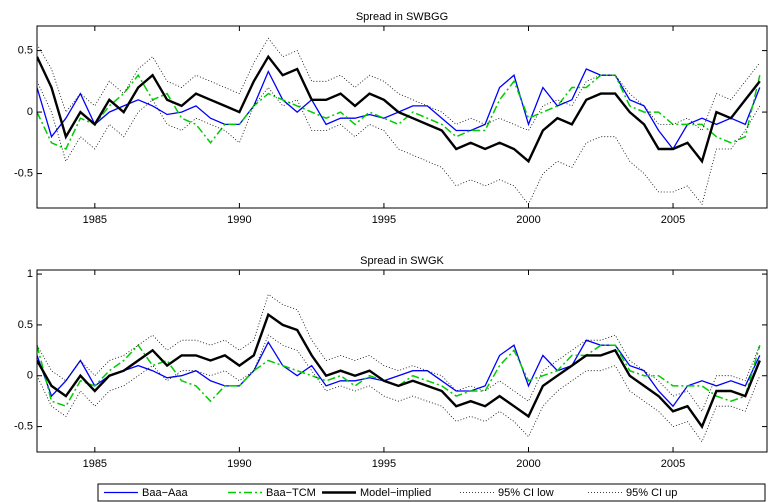  I want to click on legend-label: Baa−Aaa, so click(165, 493).